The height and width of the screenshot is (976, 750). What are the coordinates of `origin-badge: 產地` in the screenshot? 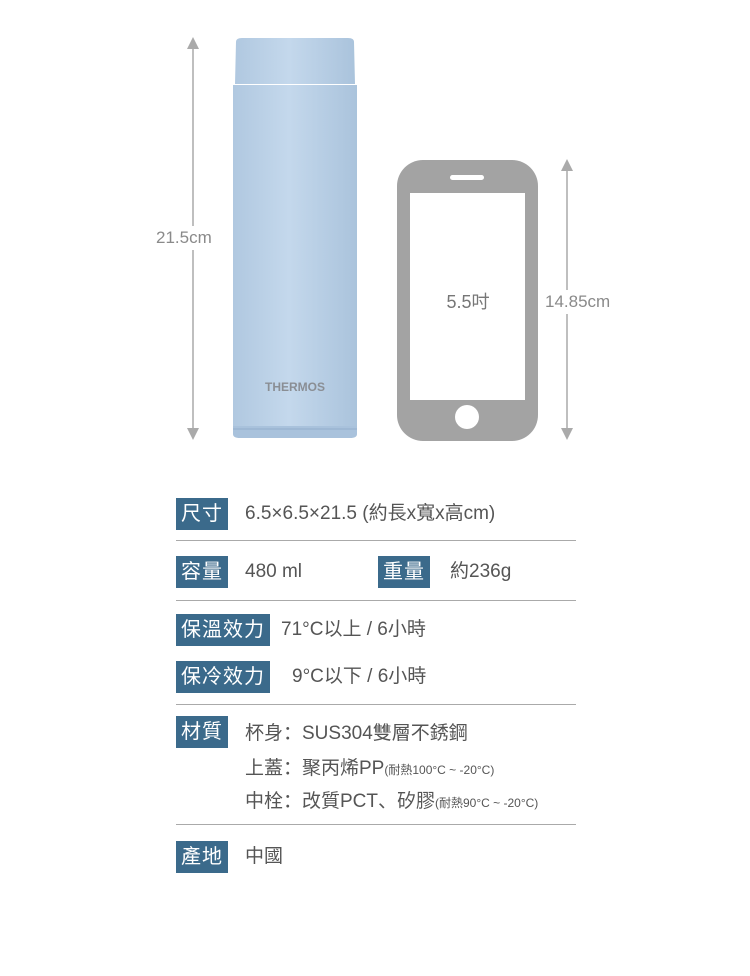 It's located at (202, 857).